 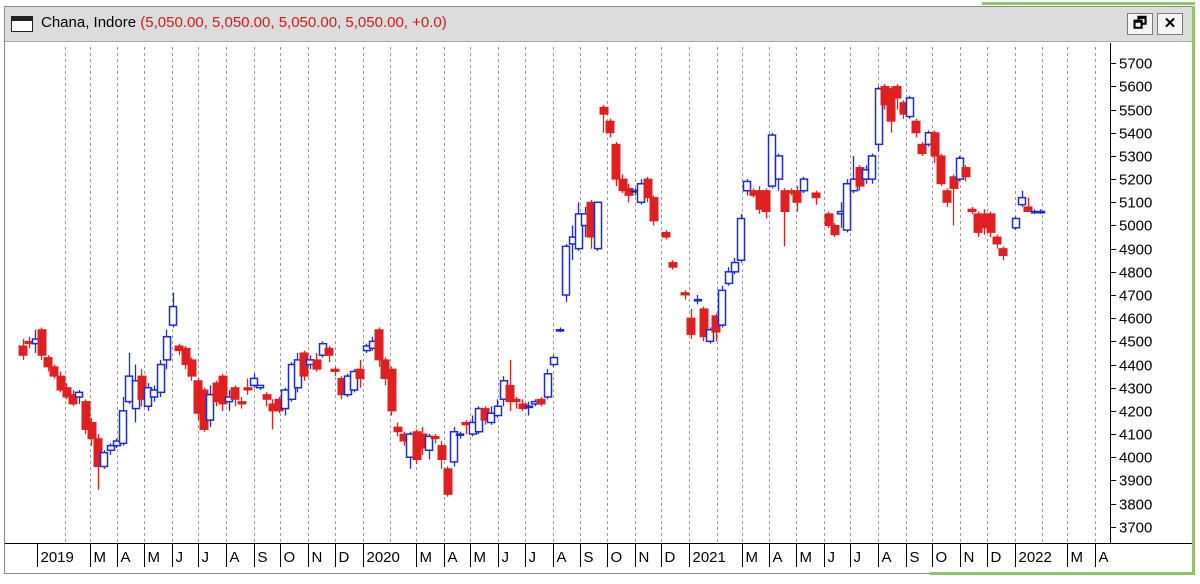 What do you see at coordinates (57, 557) in the screenshot?
I see `x-tick-label: 2019` at bounding box center [57, 557].